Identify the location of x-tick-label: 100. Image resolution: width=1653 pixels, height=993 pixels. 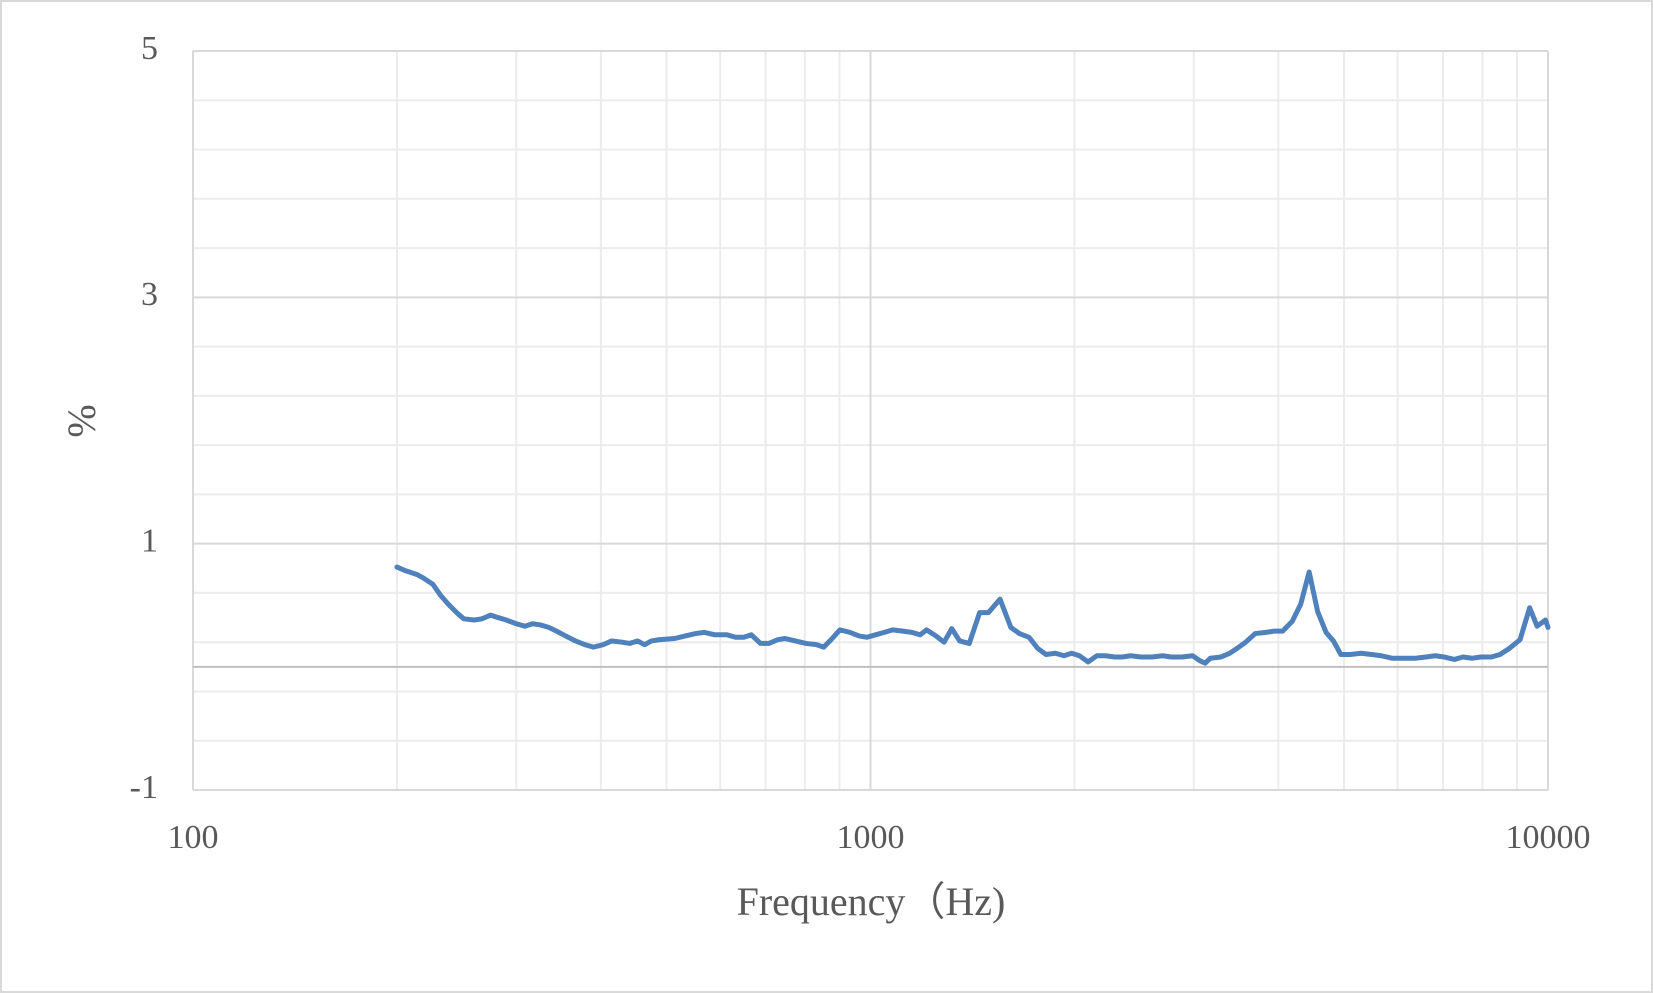
(193, 837).